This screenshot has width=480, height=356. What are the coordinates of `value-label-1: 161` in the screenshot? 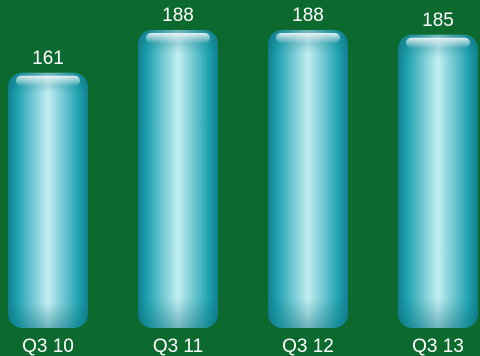 It's located at (48, 58).